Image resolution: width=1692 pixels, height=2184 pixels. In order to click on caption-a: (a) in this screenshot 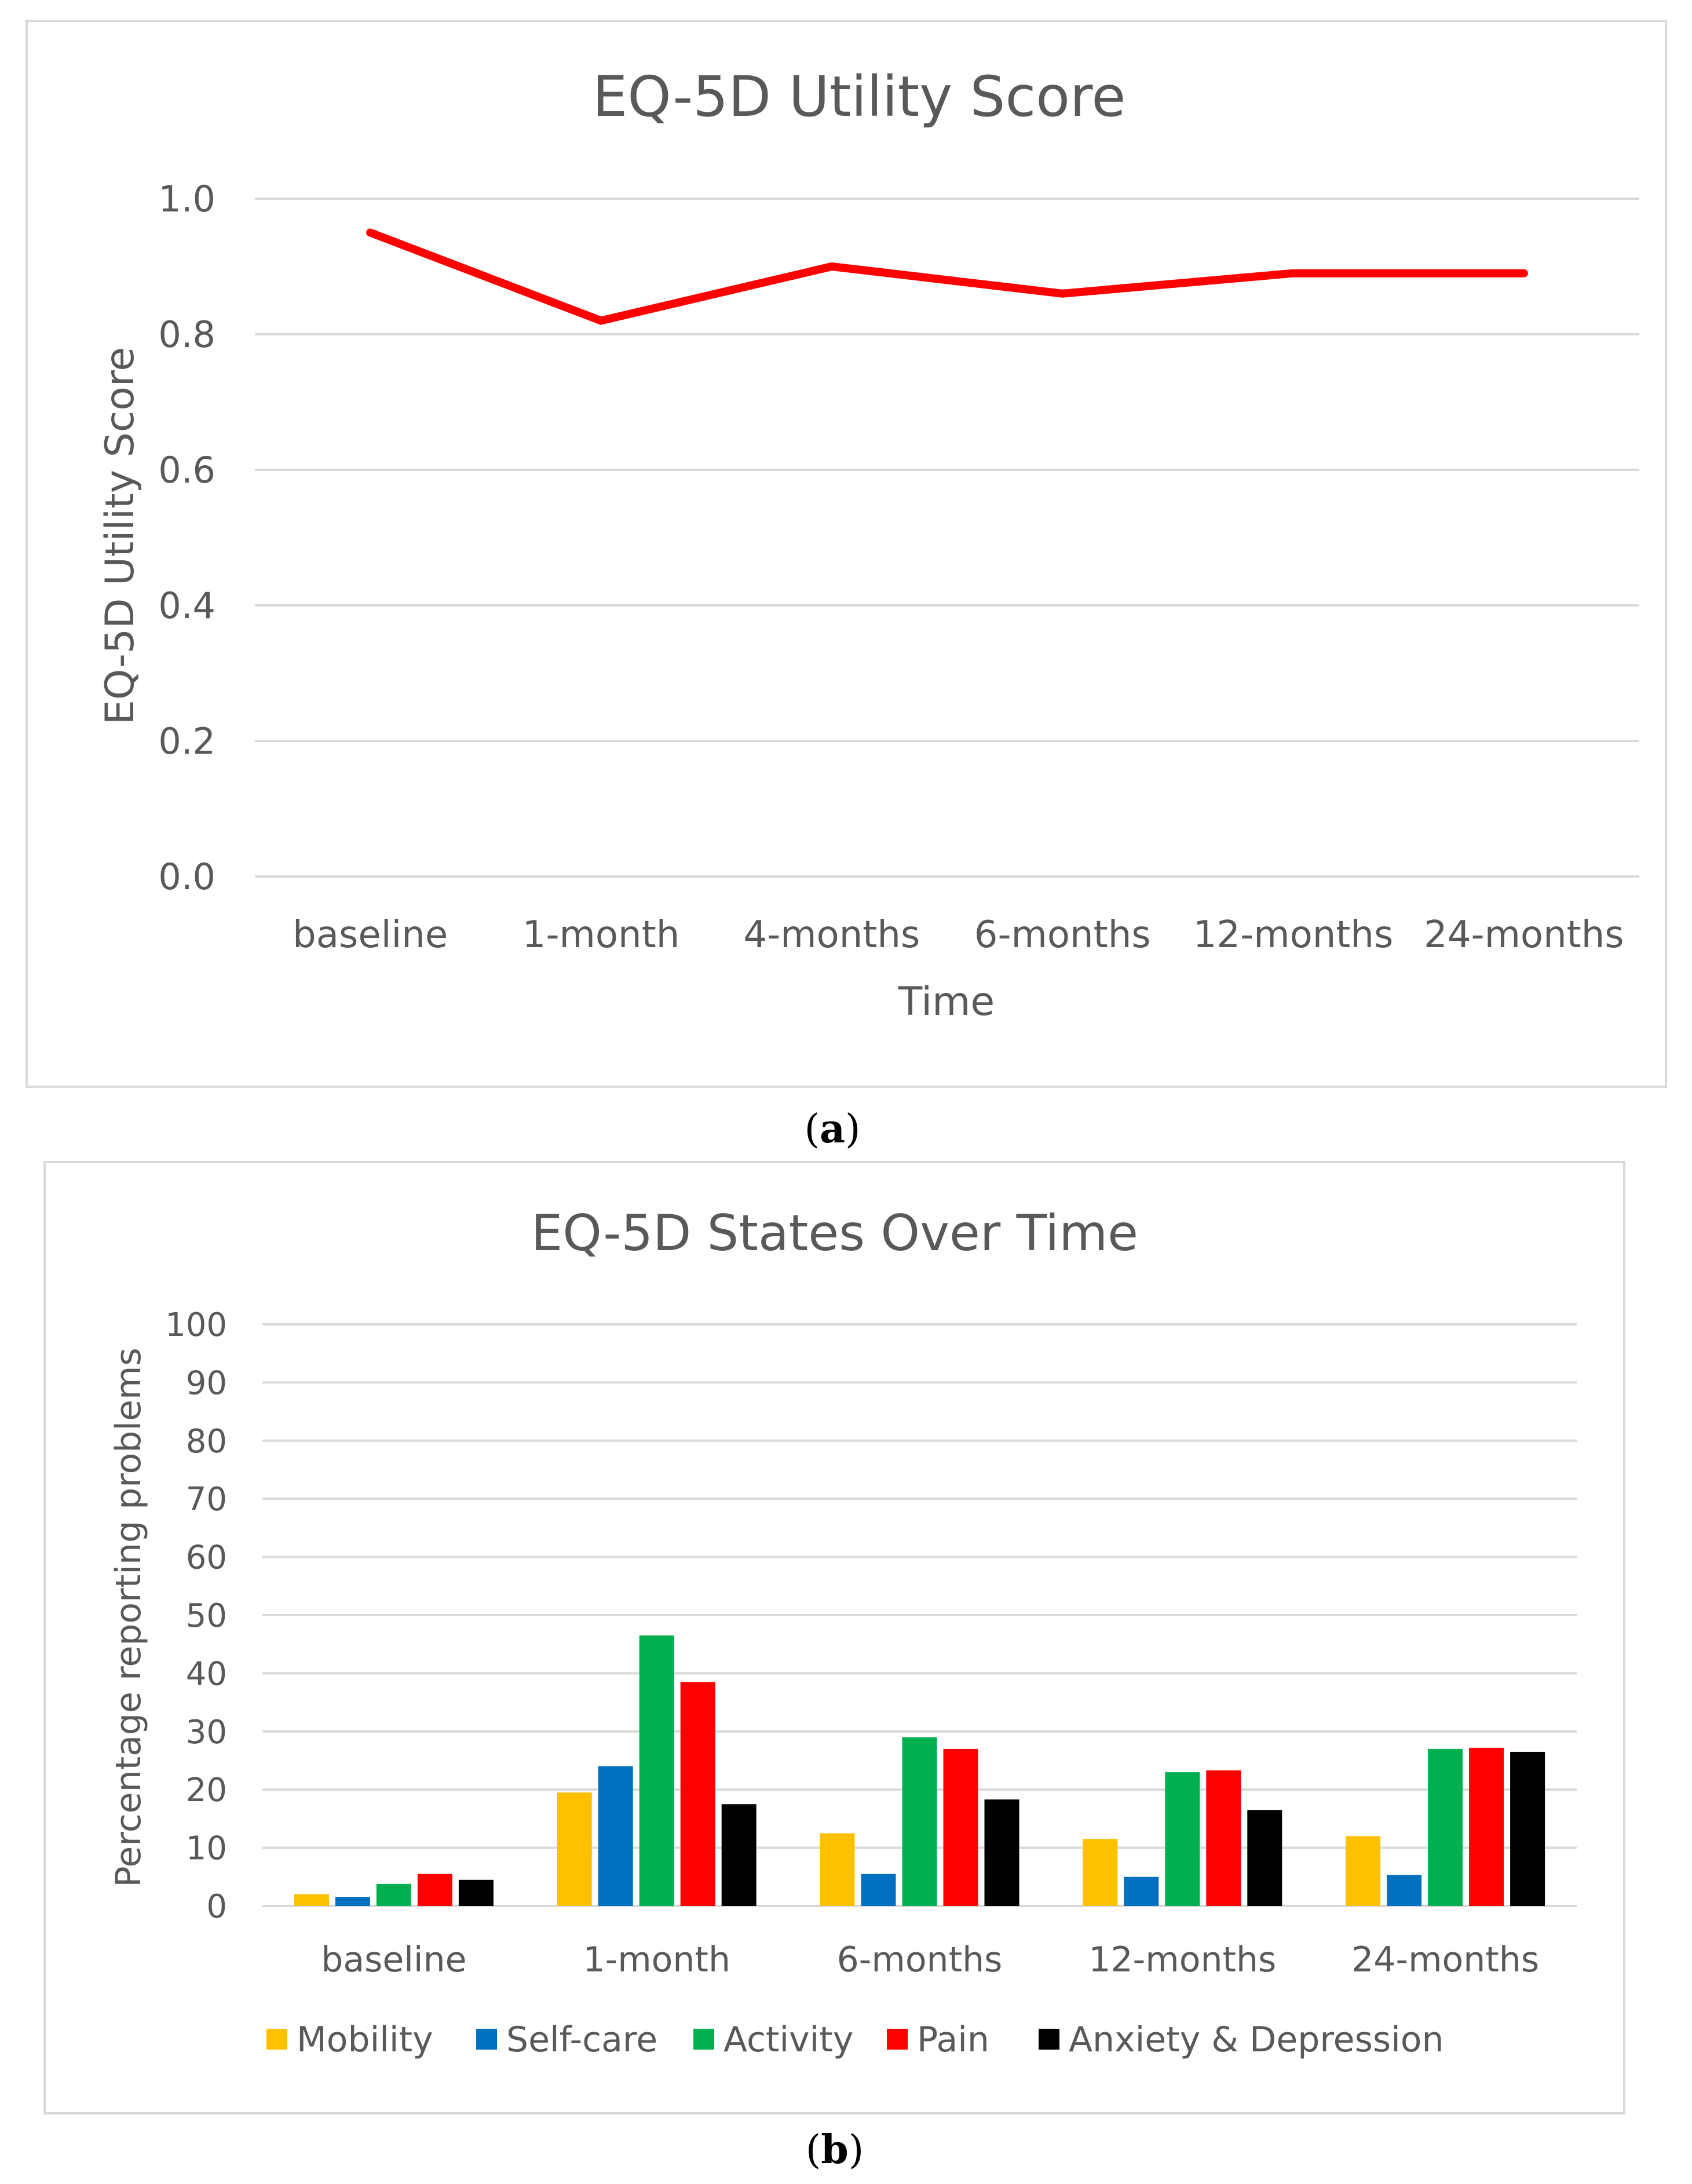, I will do `click(832, 1129)`.